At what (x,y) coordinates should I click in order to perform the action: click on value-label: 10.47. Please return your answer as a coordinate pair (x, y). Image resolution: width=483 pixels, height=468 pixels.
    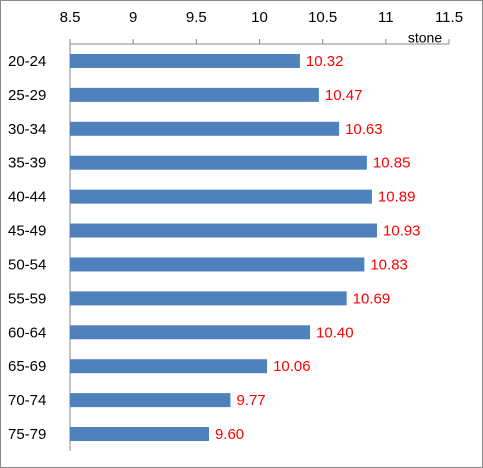
    Looking at the image, I should click on (344, 95).